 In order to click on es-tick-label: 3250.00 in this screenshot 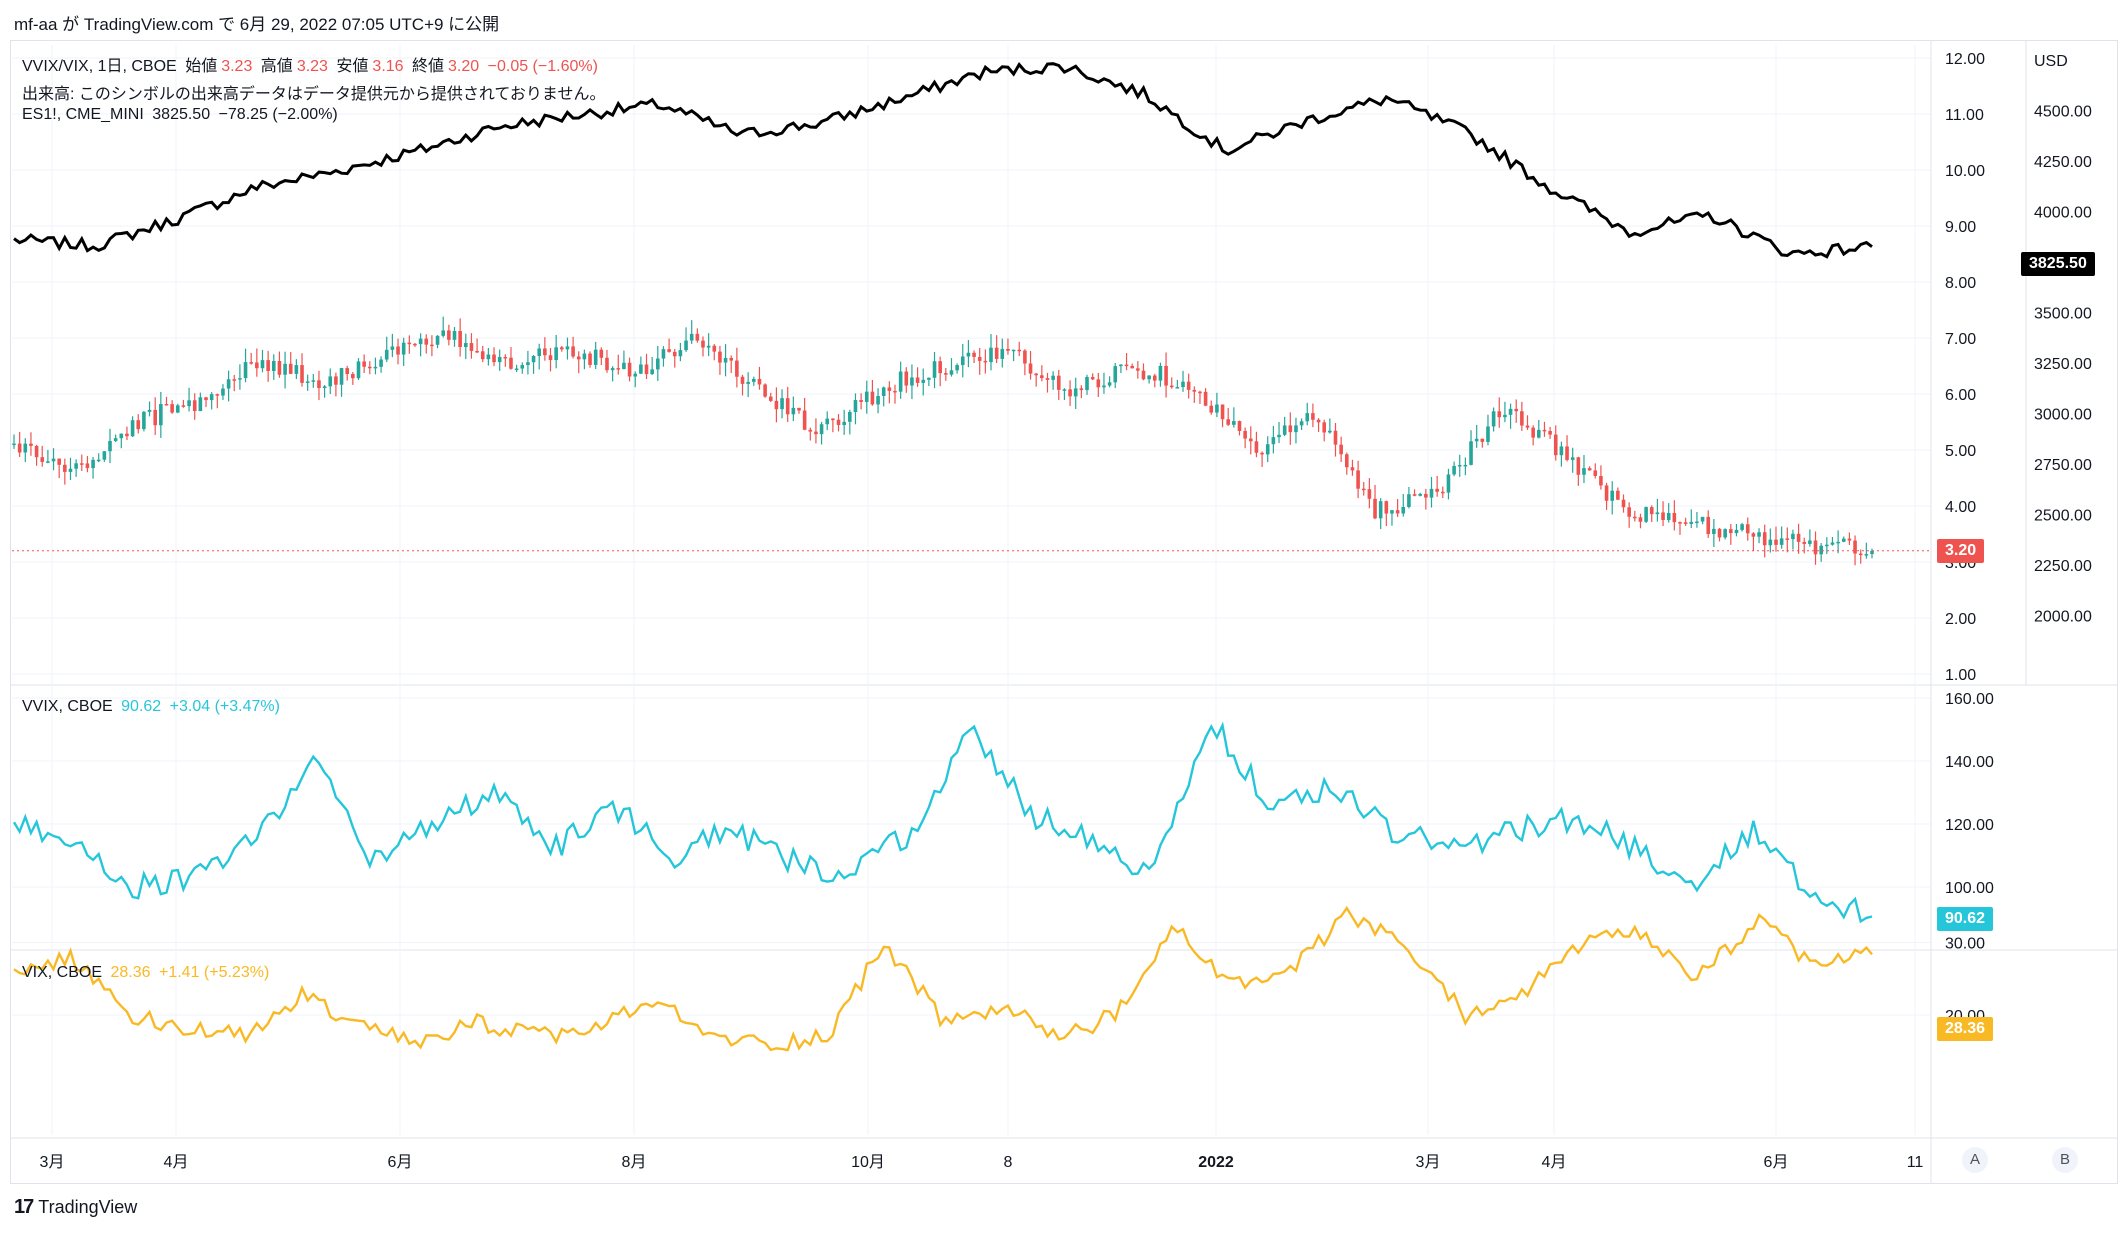, I will do `click(2063, 364)`.